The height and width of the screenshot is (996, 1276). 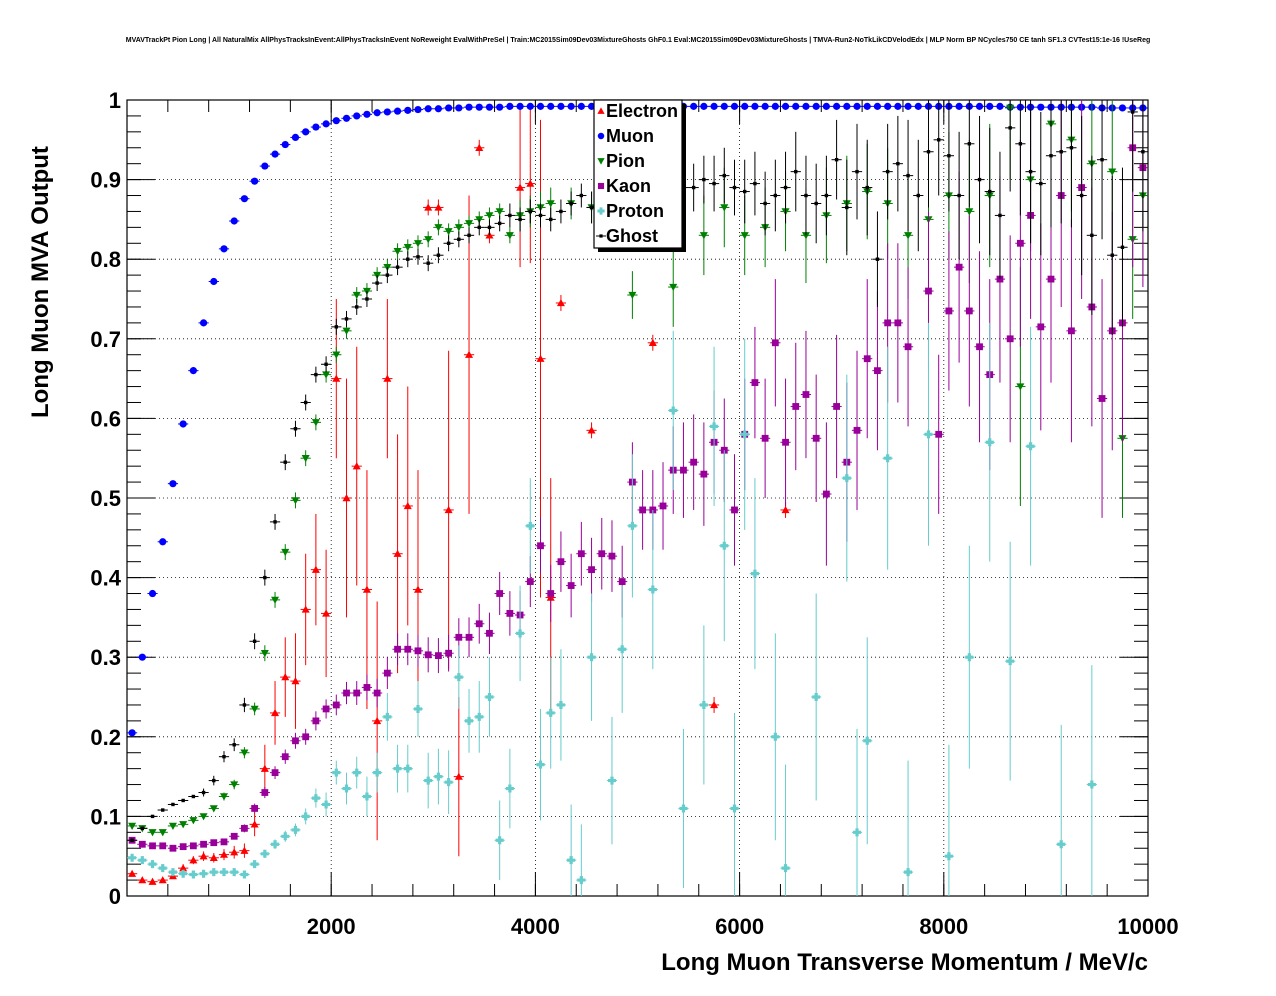 What do you see at coordinates (904, 962) in the screenshot?
I see `x-axis-title: Long Muon Transverse Momentum / MeV/c` at bounding box center [904, 962].